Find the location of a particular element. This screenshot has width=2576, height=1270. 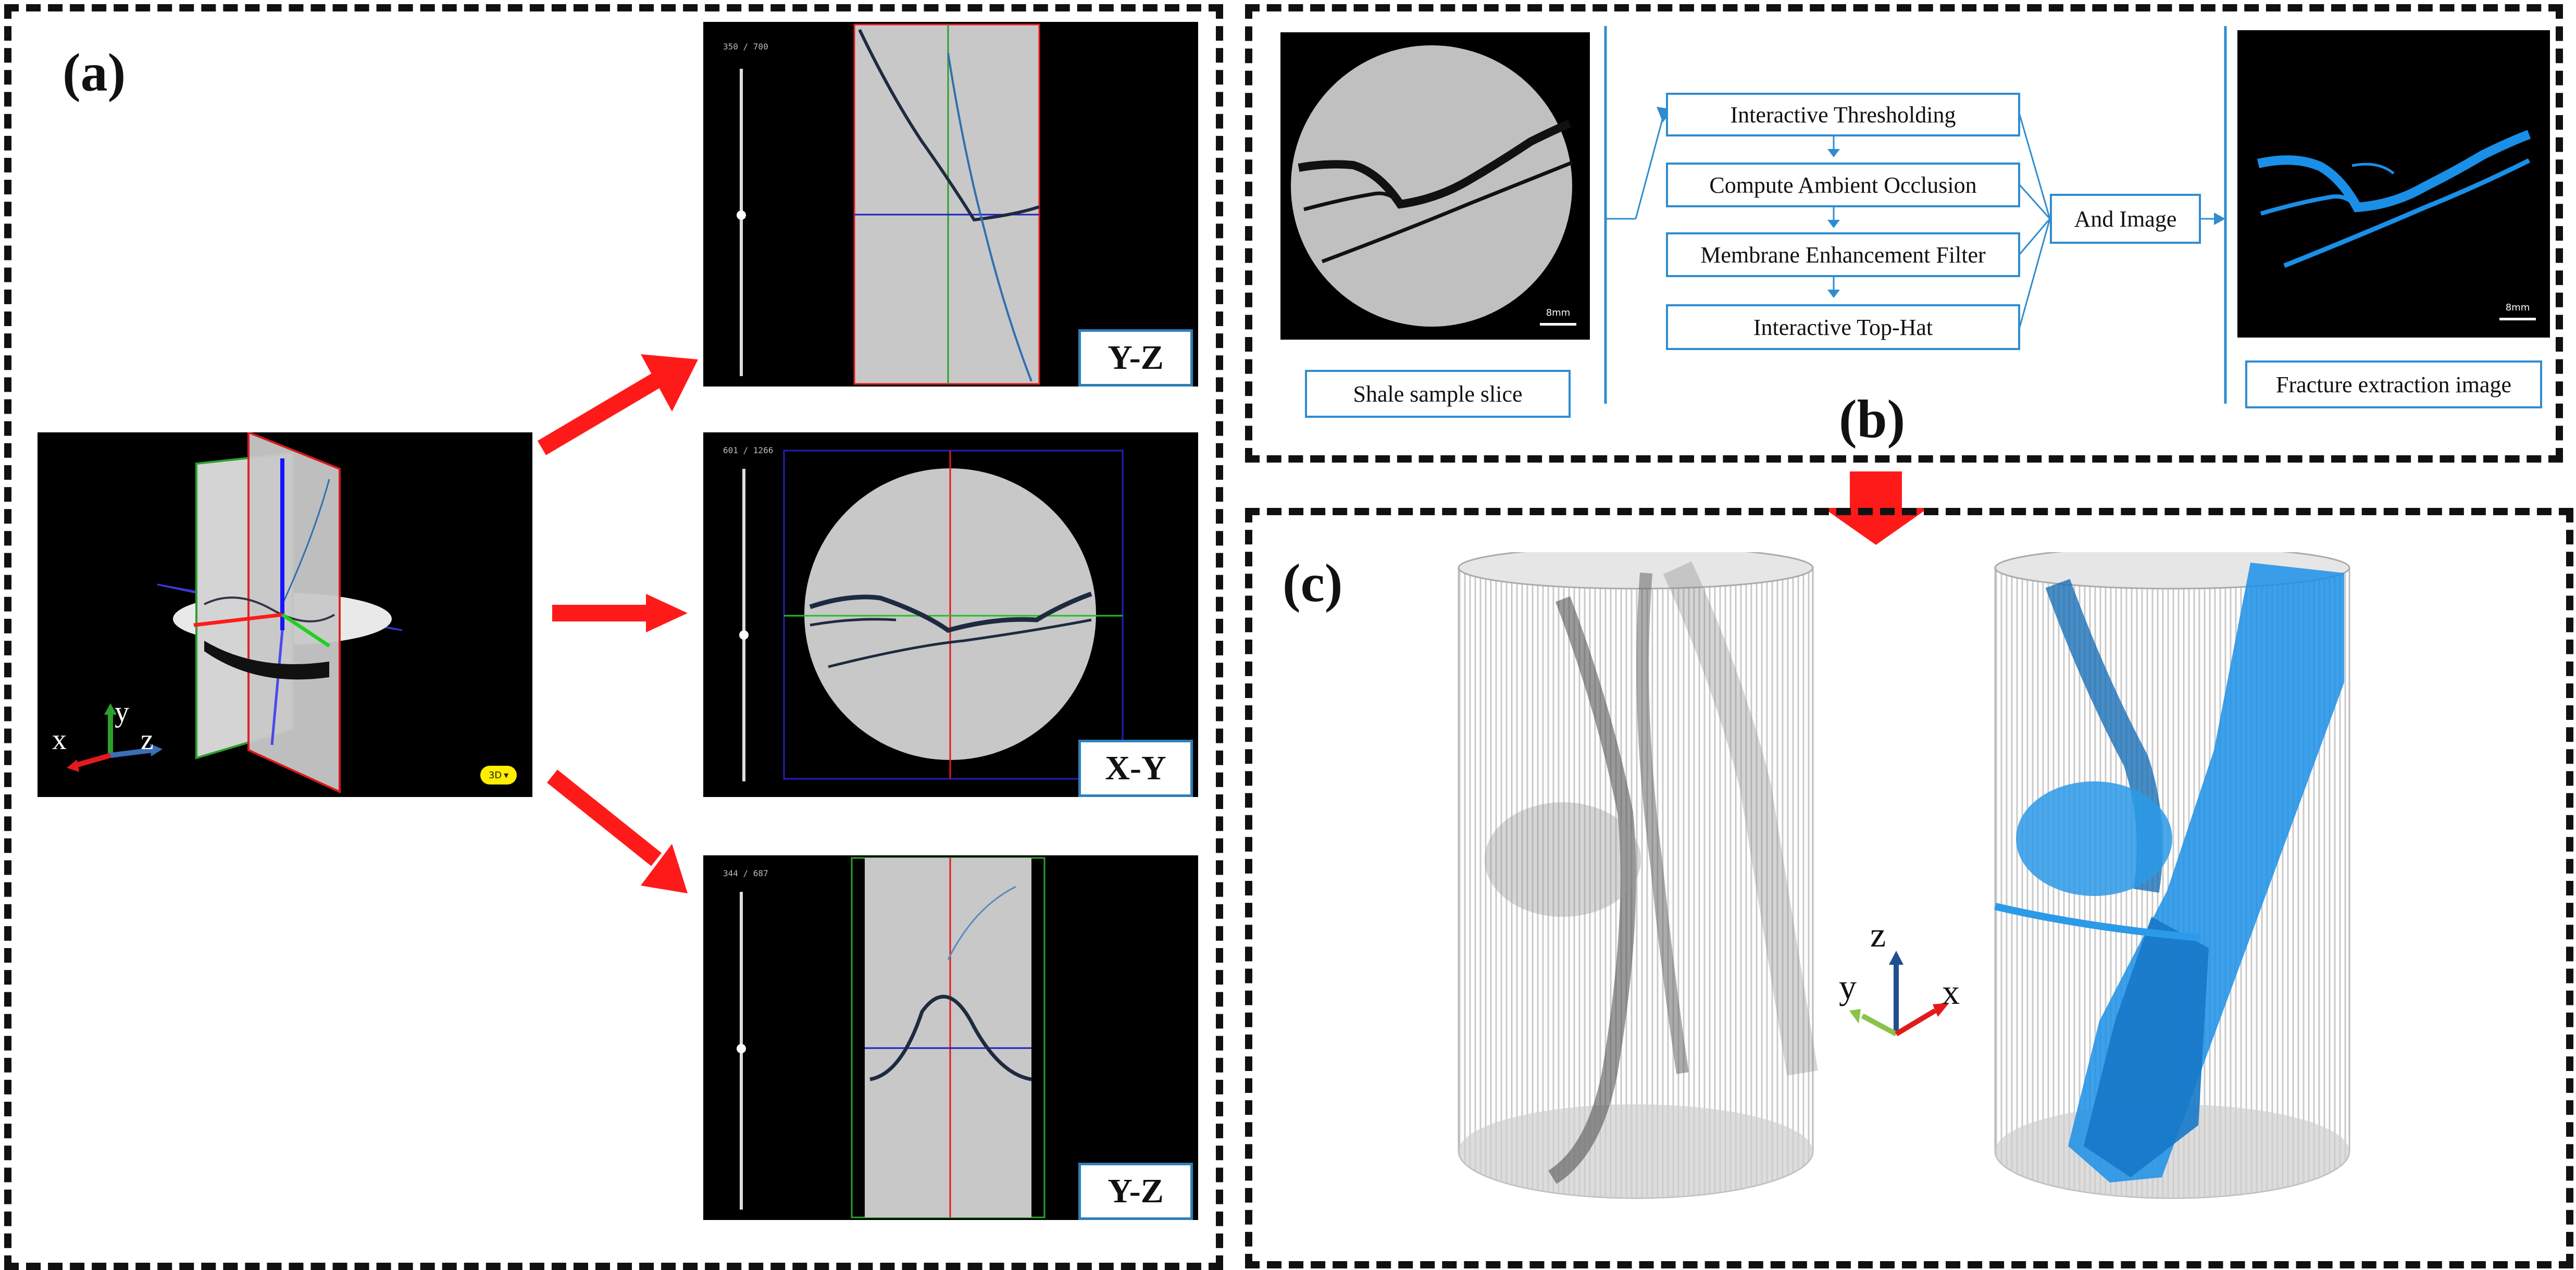

step-interactive-top-hat: Interactive Top-Hat is located at coordinates (1843, 327).